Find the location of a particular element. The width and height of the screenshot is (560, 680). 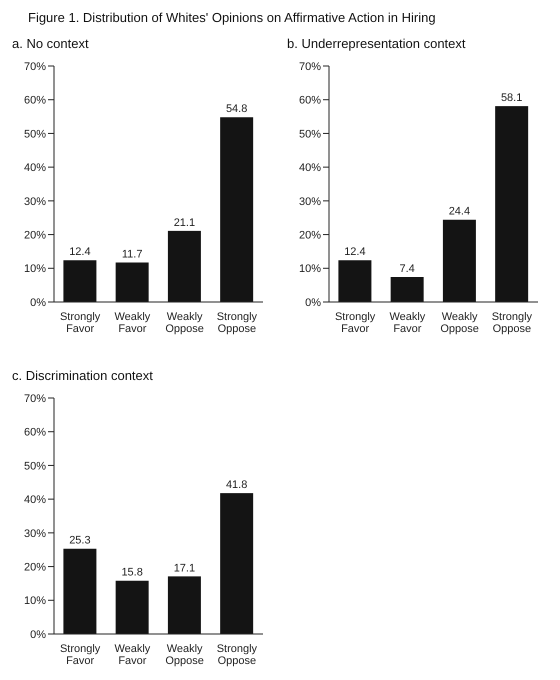

chart-title: b. Underrepresentation context is located at coordinates (376, 44).